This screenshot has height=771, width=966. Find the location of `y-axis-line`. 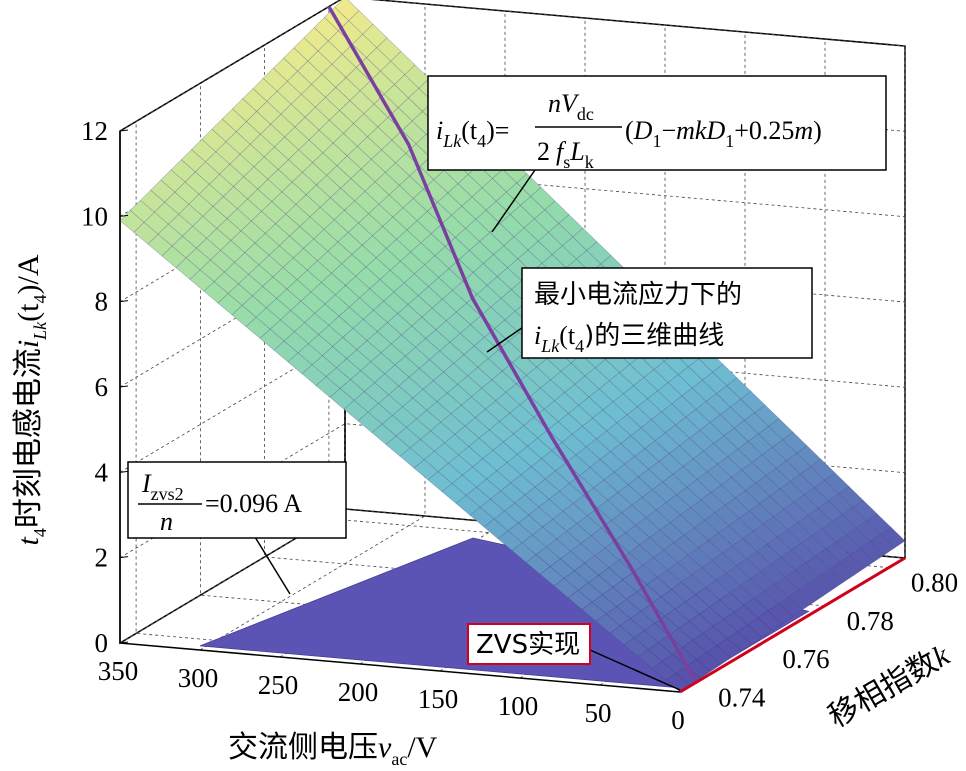

y-axis-line is located at coordinates (792, 625).